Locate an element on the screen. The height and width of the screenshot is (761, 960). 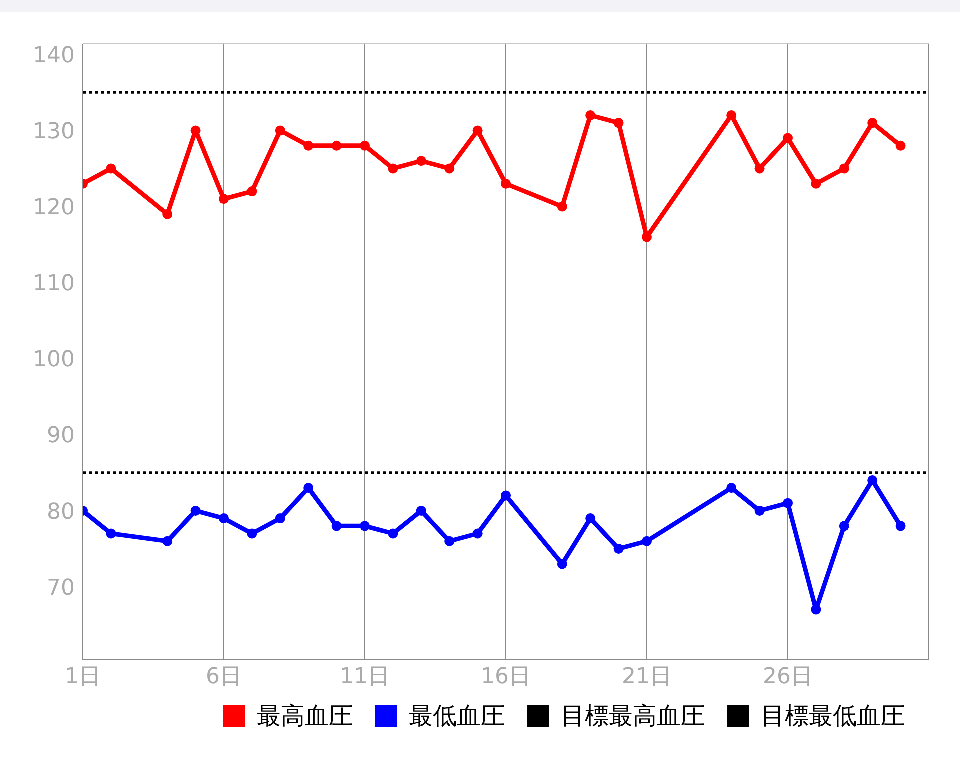
y-tick-label: 140 is located at coordinates (54, 55).